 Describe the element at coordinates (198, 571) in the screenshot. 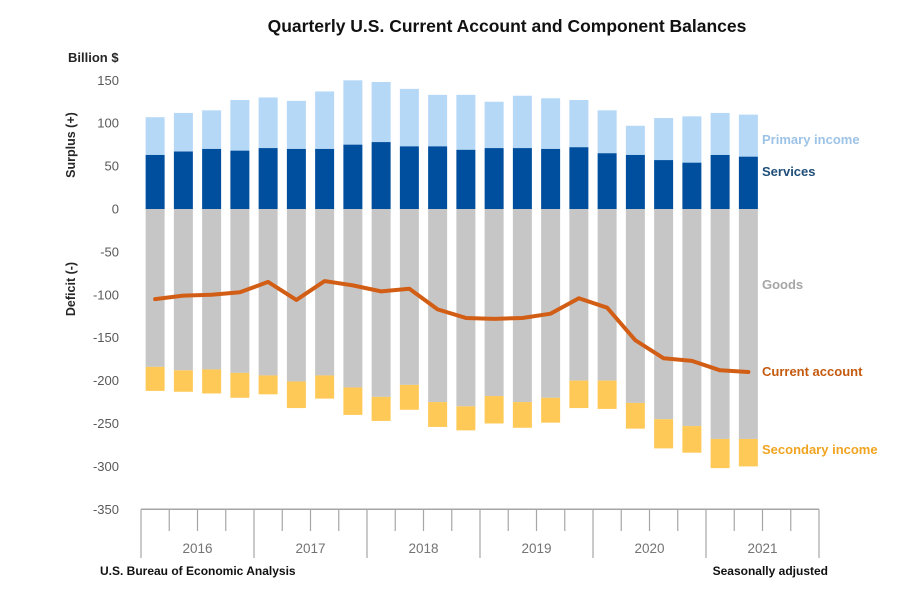

I see `source-note: U.S. Bureau of Economic Analysis` at that location.